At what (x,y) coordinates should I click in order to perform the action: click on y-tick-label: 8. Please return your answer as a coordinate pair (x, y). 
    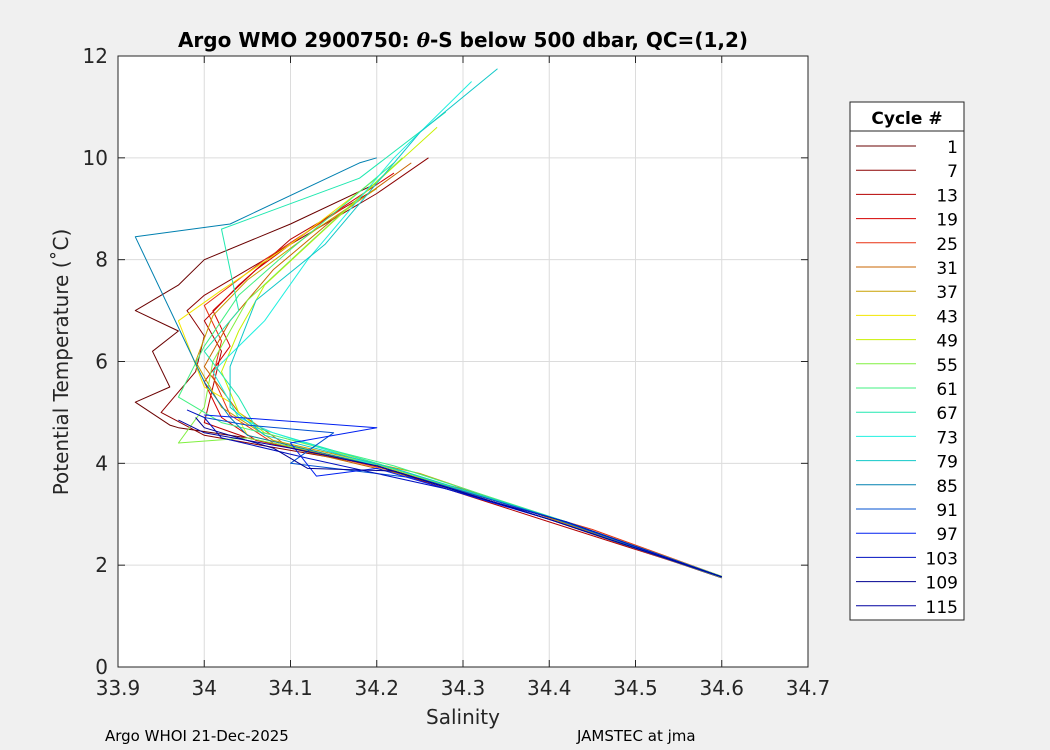
    Looking at the image, I should click on (101, 260).